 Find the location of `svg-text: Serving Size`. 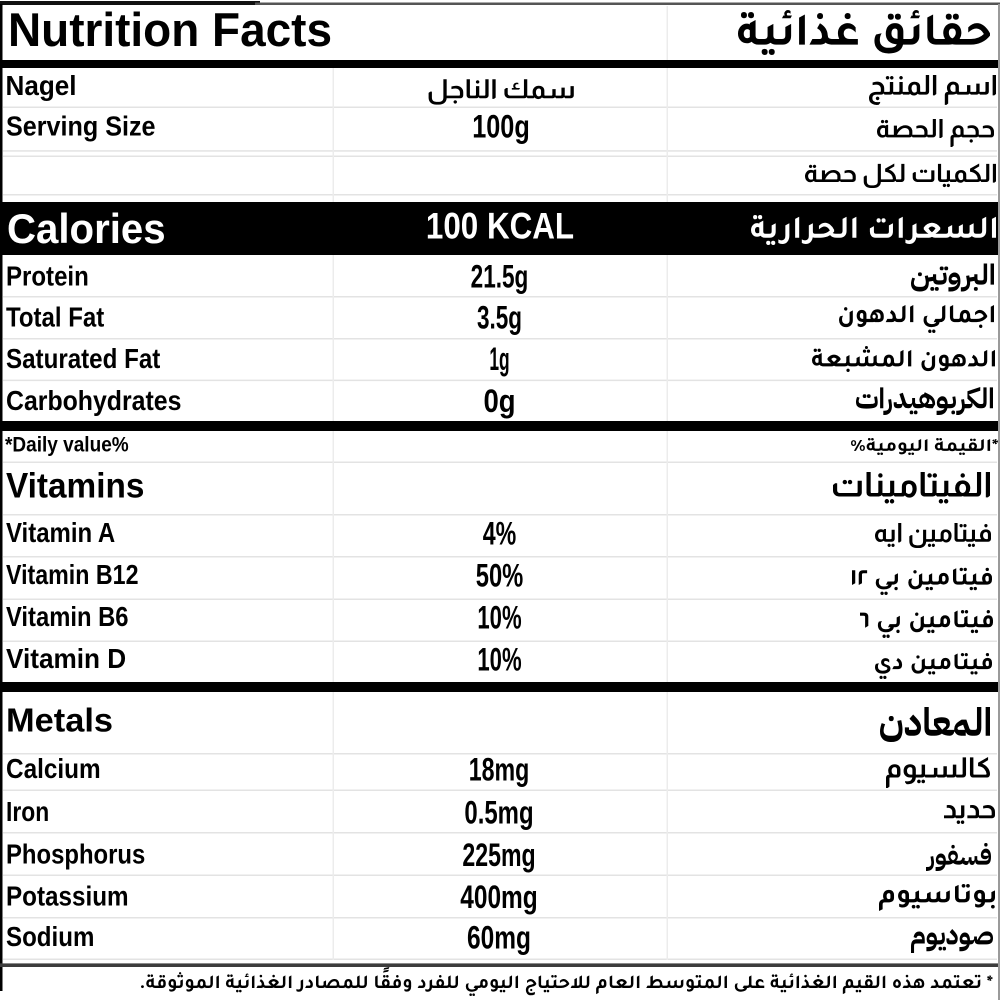

svg-text: Serving Size is located at coordinates (81, 126).